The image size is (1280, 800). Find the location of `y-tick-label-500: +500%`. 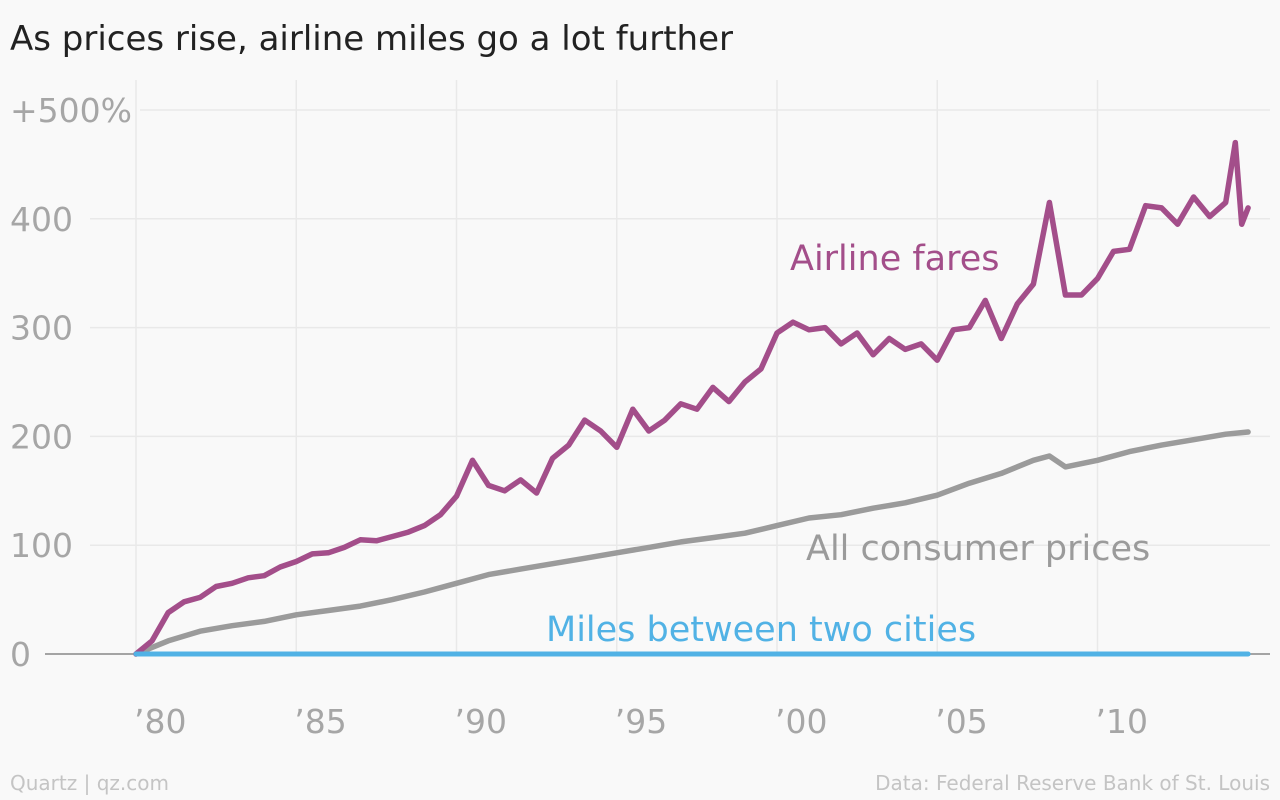

y-tick-label-500: +500% is located at coordinates (71, 110).